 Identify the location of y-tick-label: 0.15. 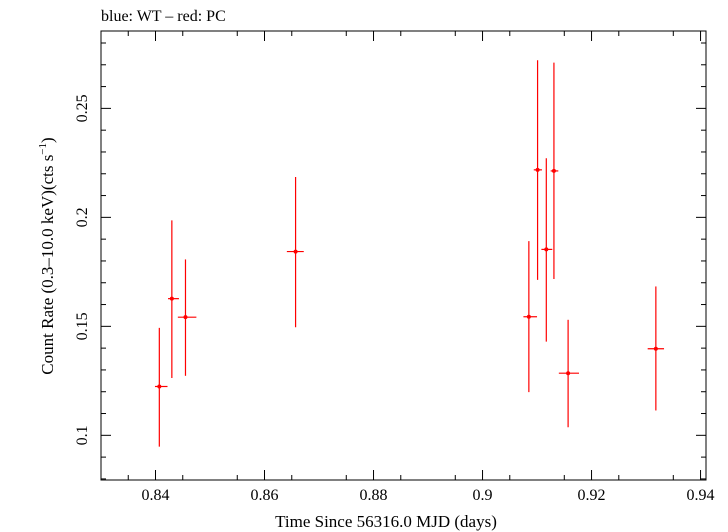
(82, 326).